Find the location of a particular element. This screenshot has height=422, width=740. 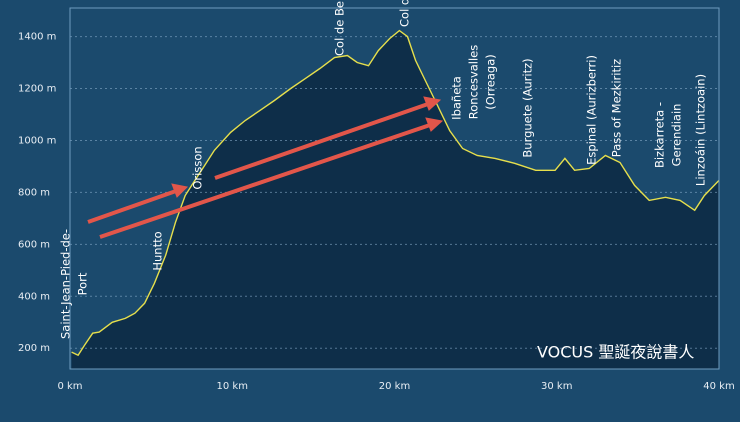

place-label: Espinal (Aurizberri) is located at coordinates (592, 110).